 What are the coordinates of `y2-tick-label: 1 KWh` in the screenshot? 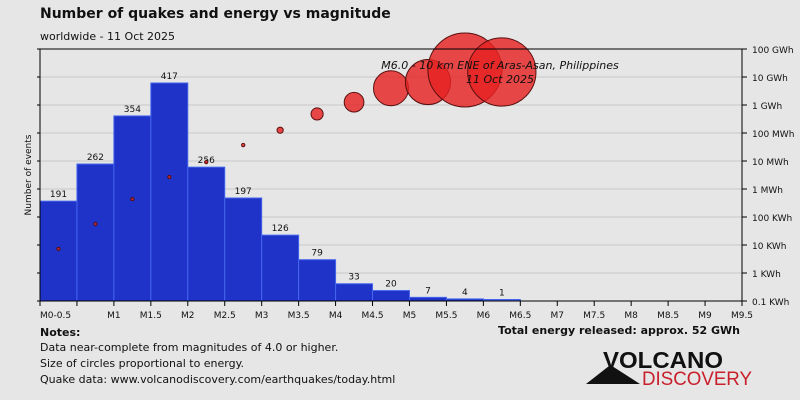 It's located at (766, 275).